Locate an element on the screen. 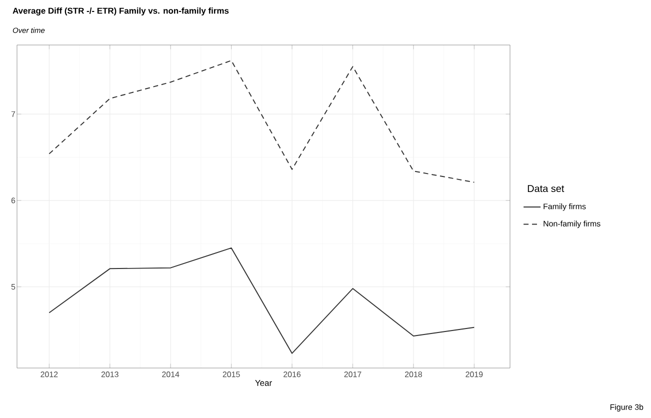 The image size is (651, 418). legend-title: Data set is located at coordinates (546, 188).